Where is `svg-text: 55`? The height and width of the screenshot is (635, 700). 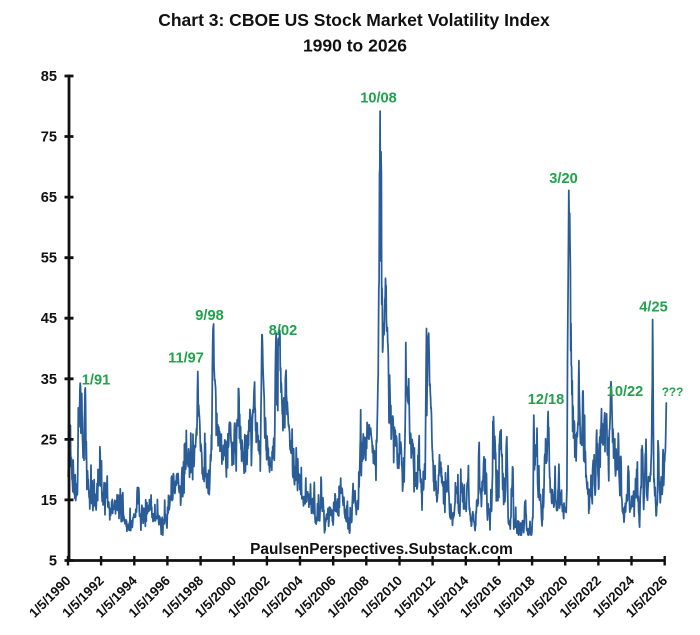 svg-text: 55 is located at coordinates (49, 259).